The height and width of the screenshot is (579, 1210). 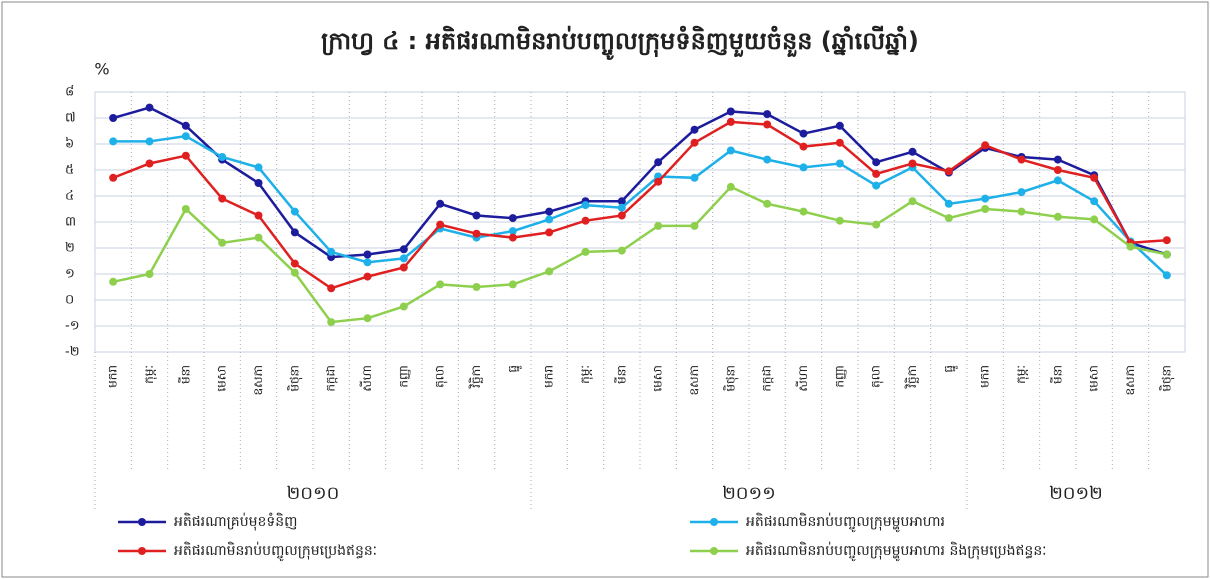 I want to click on x-tick-label: វិច្ឆិកា, so click(x=911, y=377).